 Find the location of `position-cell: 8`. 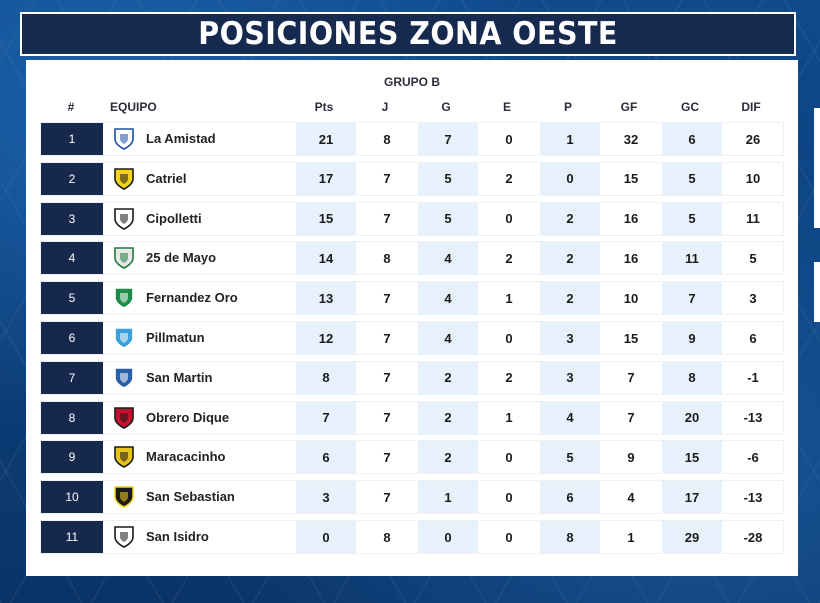

position-cell: 8 is located at coordinates (72, 417).